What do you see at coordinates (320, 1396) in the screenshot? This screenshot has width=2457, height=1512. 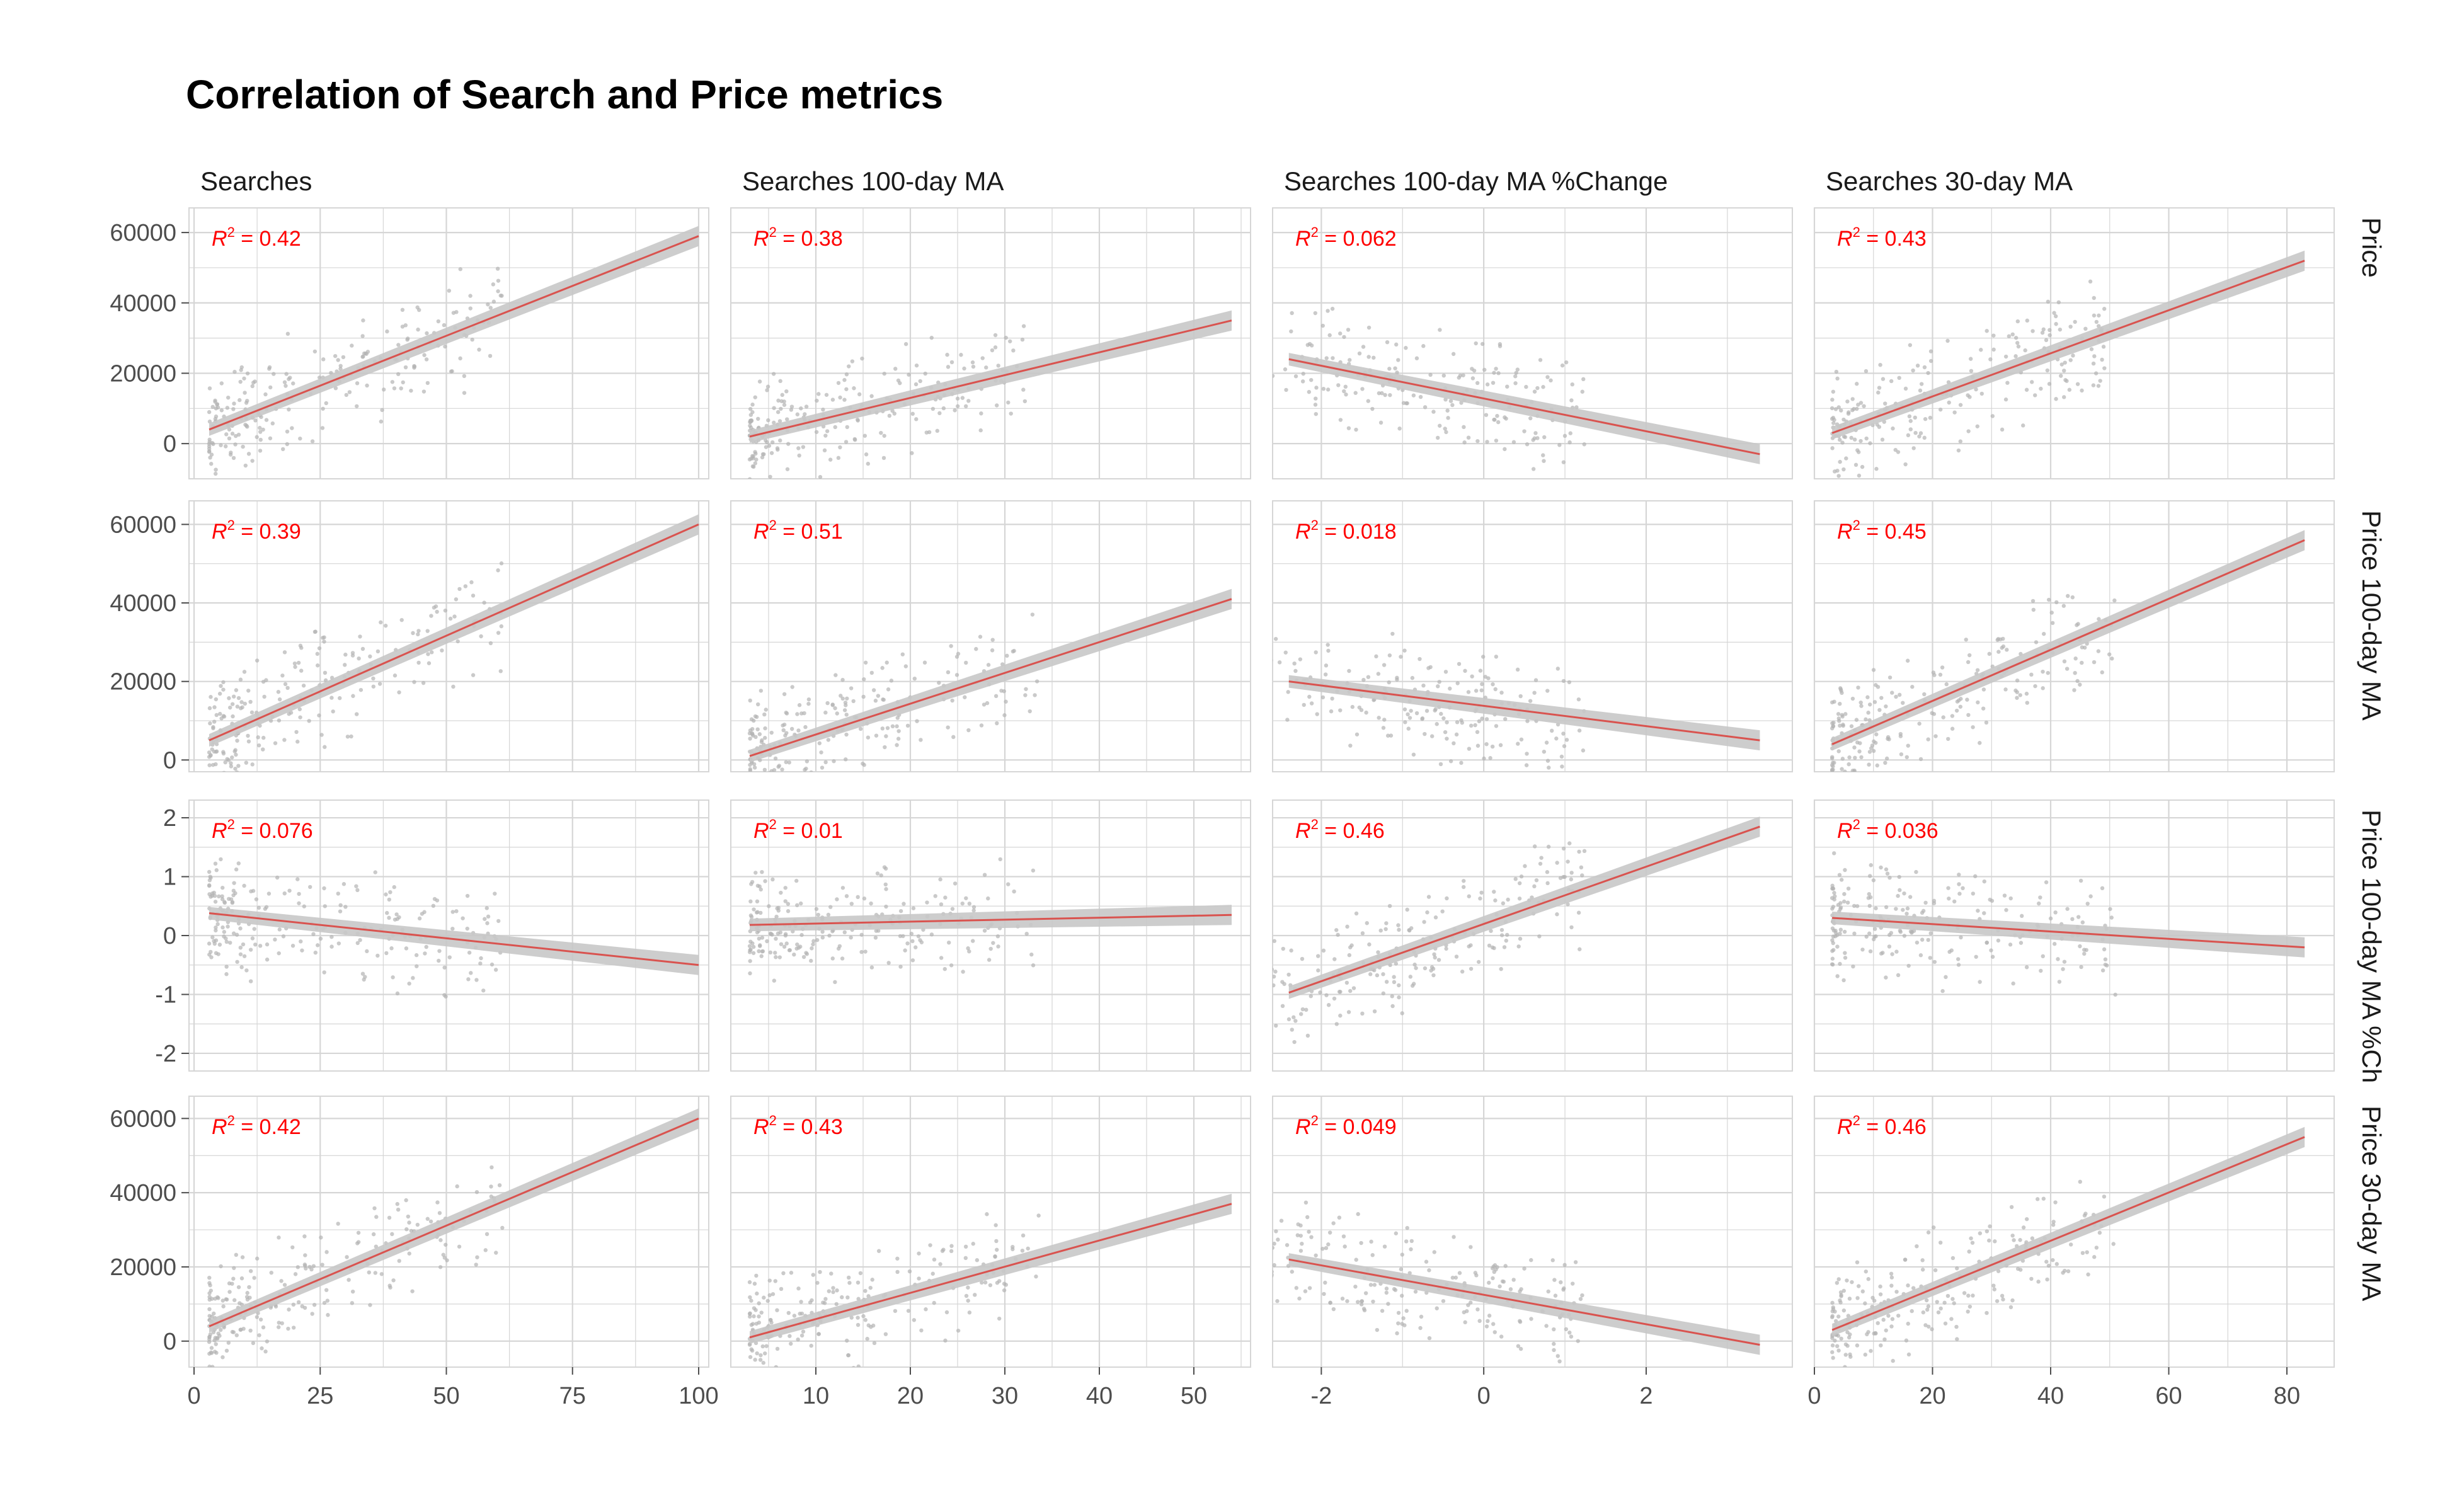 I see `x-tick-label: 25` at bounding box center [320, 1396].